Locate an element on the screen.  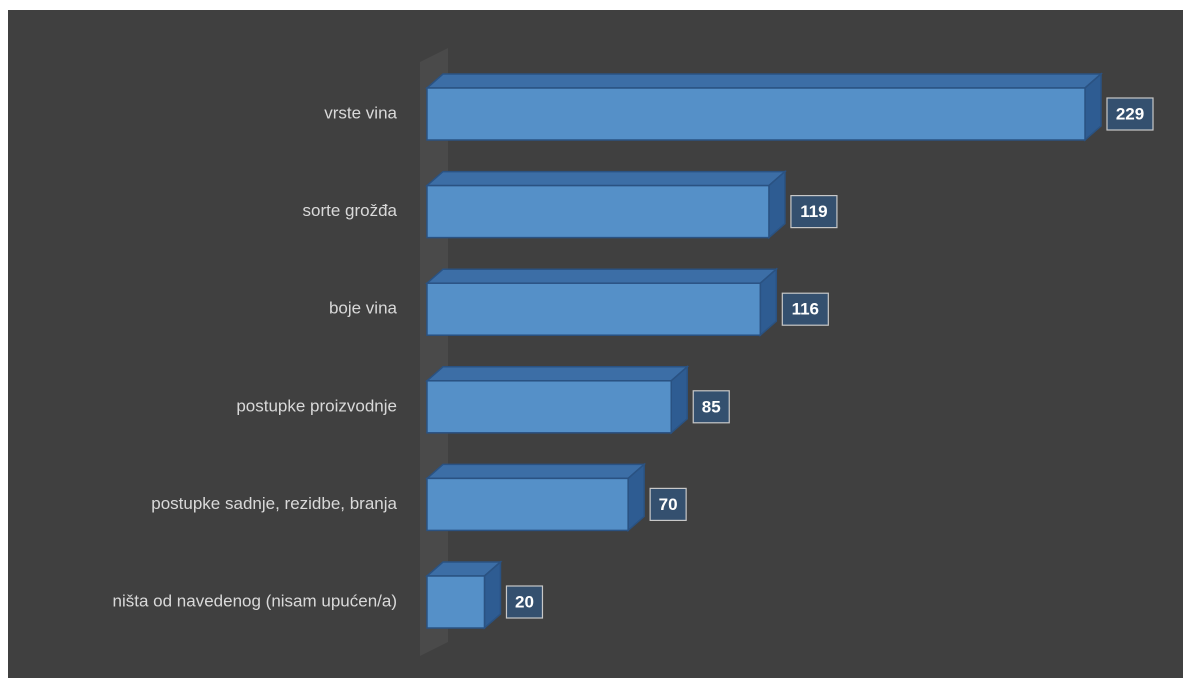
category-label: postupke sadnje, rezidbe, branja is located at coordinates (274, 503).